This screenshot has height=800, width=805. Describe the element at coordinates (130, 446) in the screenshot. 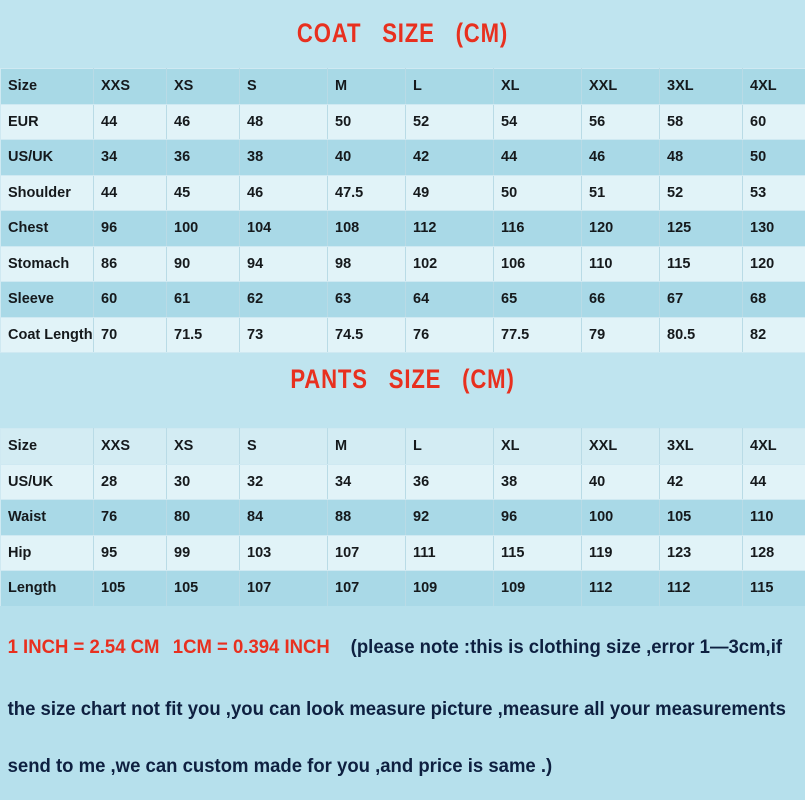

I see `pants-column-header: XXS` at that location.